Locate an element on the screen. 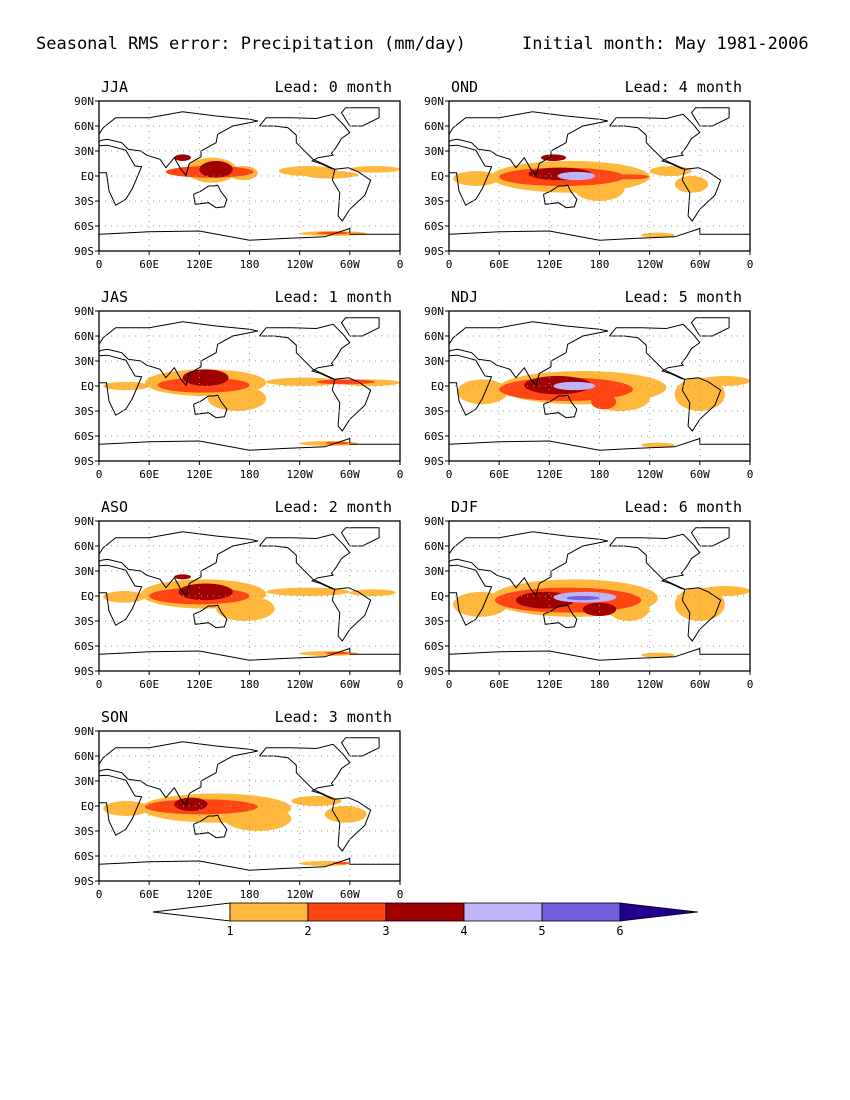 The height and width of the screenshot is (1100, 850). lead-label: Lead: 1 month is located at coordinates (333, 297).